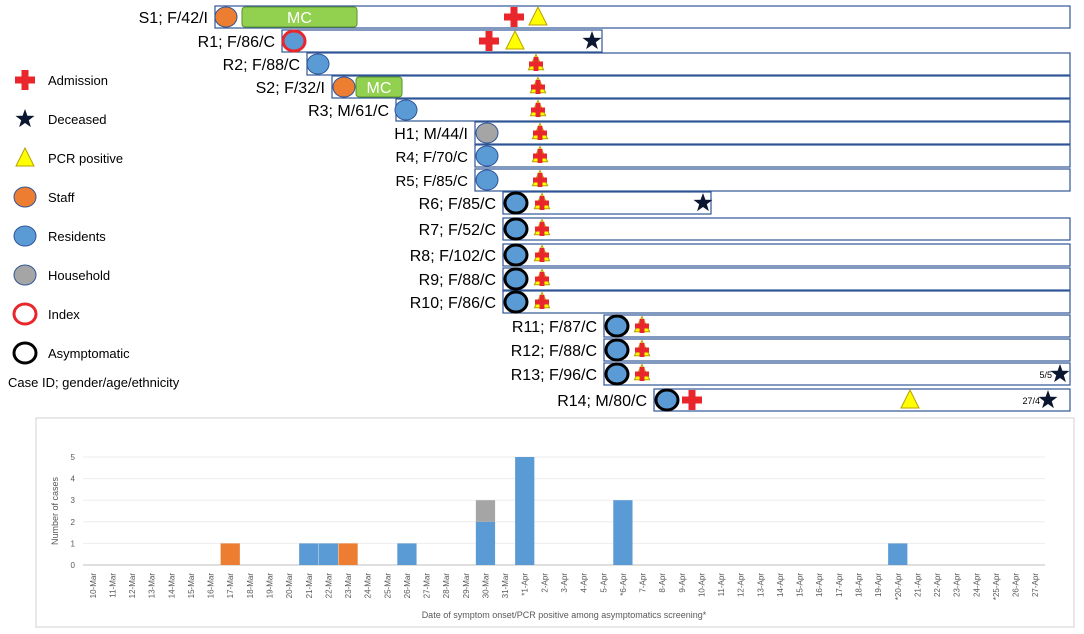 The image size is (1084, 634). I want to click on x-tick-label: 25-Mar, so click(387, 586).